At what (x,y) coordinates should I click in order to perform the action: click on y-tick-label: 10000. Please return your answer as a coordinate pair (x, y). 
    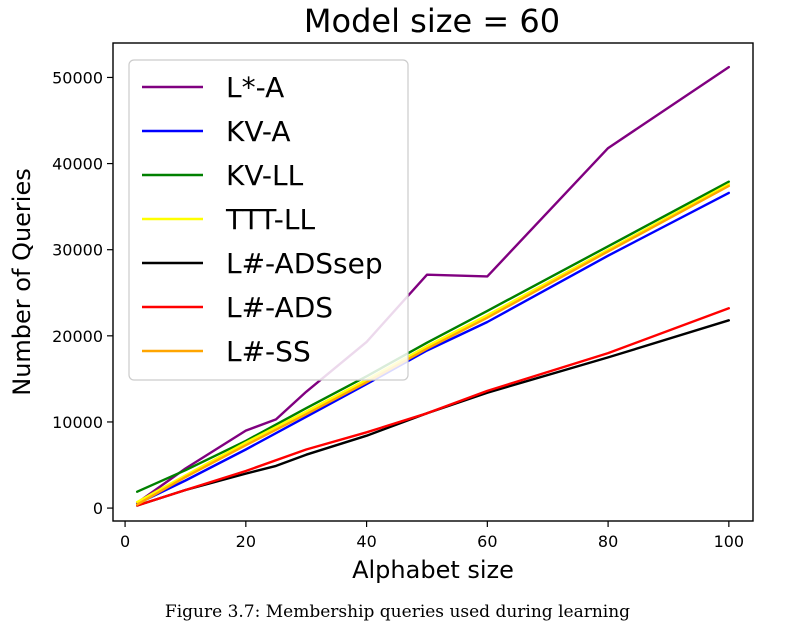
    Looking at the image, I should click on (77, 422).